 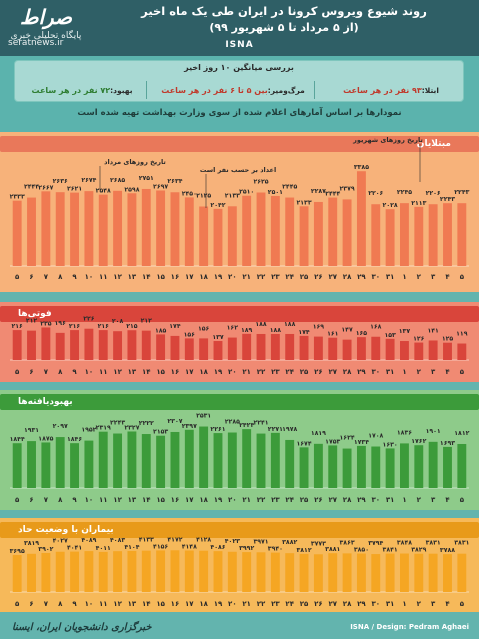 What do you see at coordinates (103, 277) in the screenshot?
I see `infection-day-tick: ۱۱` at bounding box center [103, 277].